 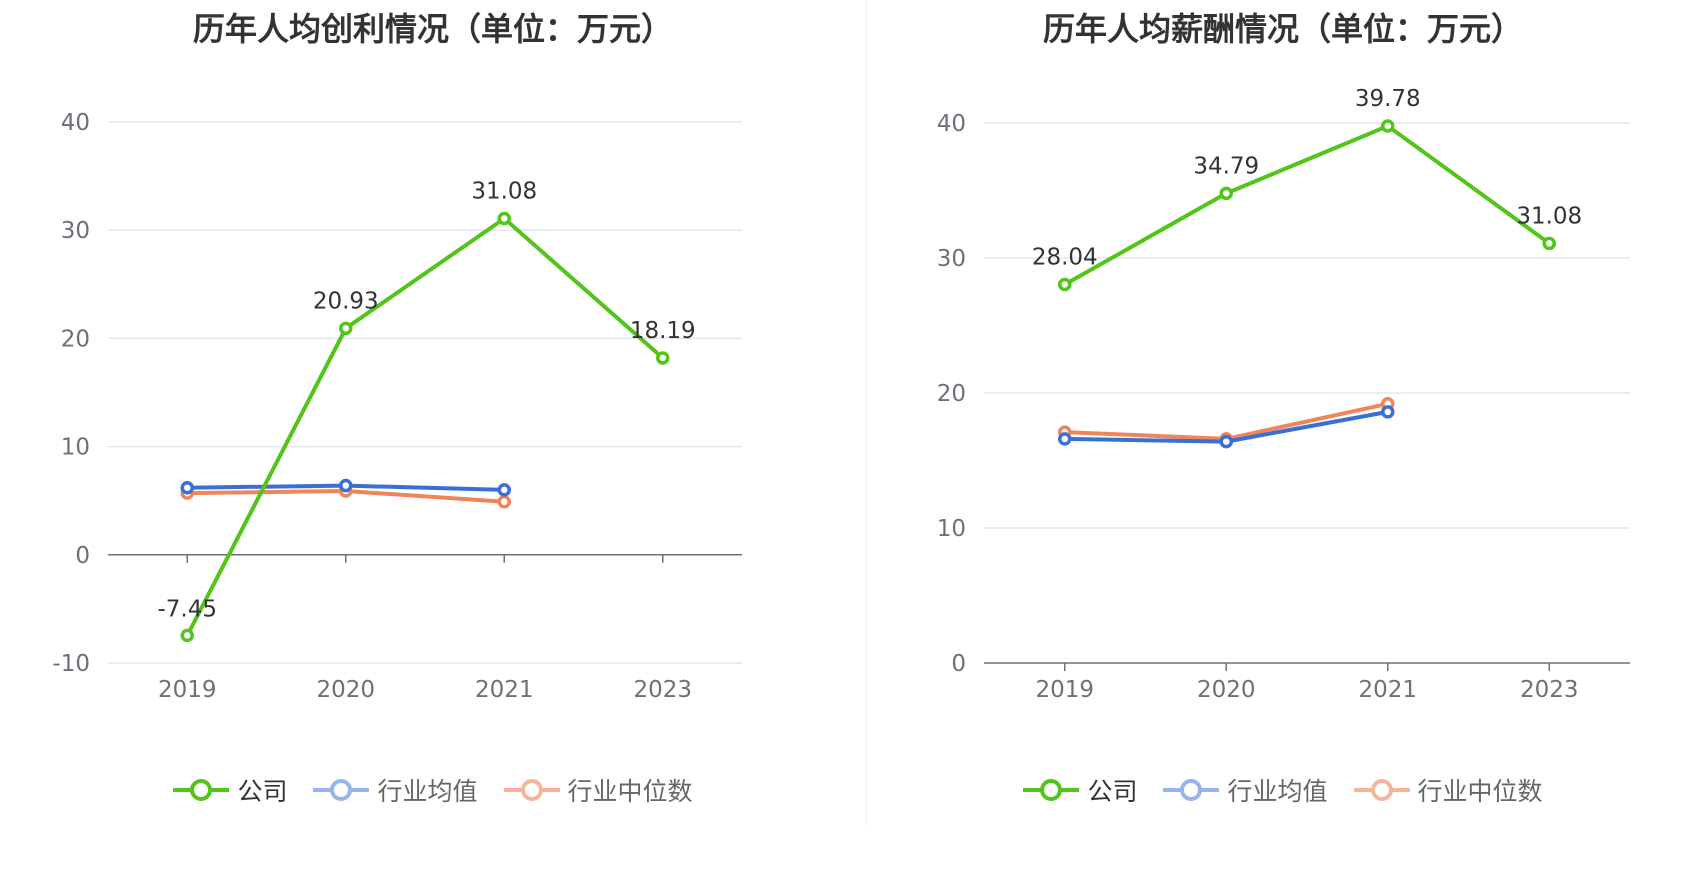 I want to click on chart-title: 历年人均薪酬情况（单位：万元）, so click(x=1282, y=29).